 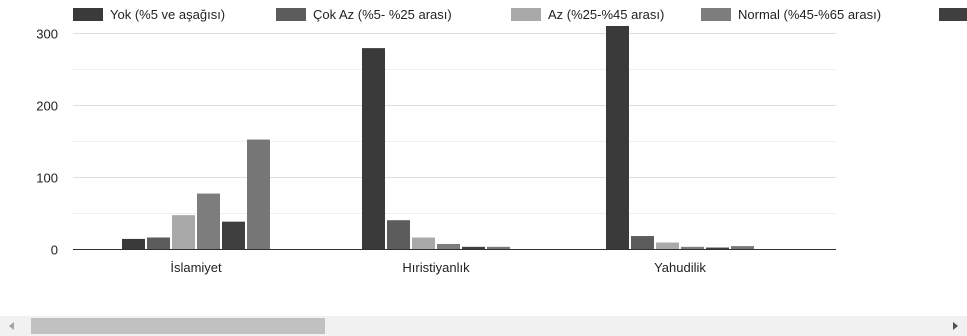 What do you see at coordinates (47, 142) in the screenshot?
I see `y-axis-ticks: 0 100 200 300` at bounding box center [47, 142].